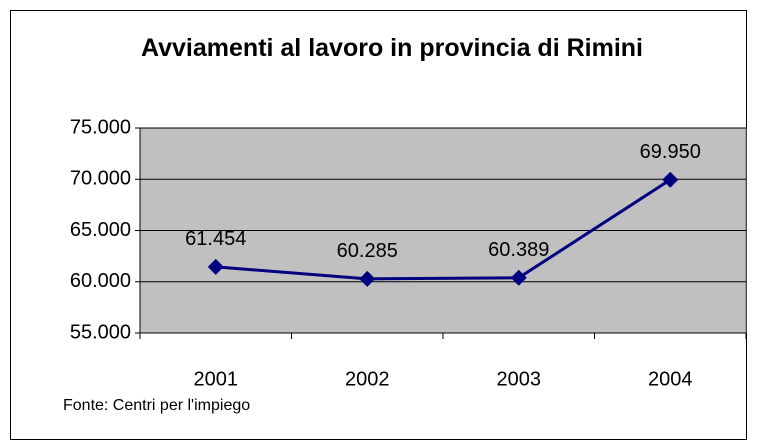 This screenshot has height=448, width=757. What do you see at coordinates (100, 230) in the screenshot?
I see `y-tick-label: 65.000` at bounding box center [100, 230].